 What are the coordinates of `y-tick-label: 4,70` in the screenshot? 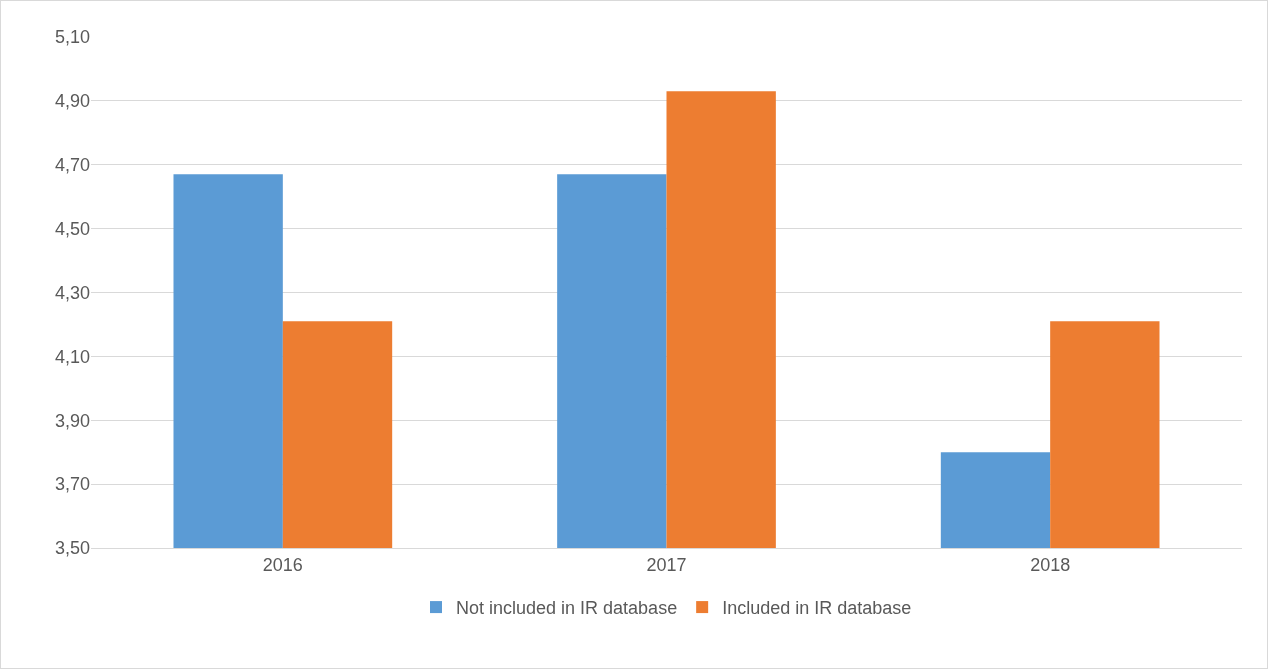 It's located at (72, 165).